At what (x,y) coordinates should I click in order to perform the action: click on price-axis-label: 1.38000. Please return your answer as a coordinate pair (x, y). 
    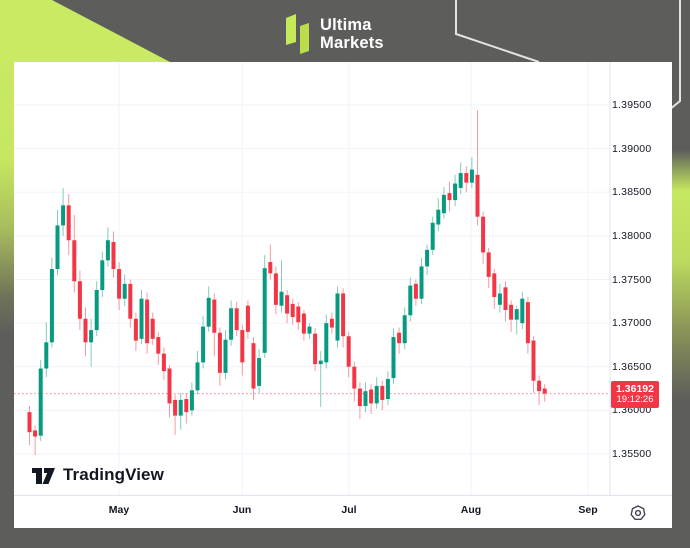
    Looking at the image, I should click on (632, 235).